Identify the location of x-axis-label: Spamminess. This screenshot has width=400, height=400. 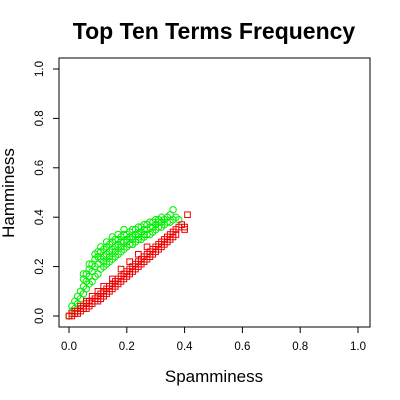
(214, 376).